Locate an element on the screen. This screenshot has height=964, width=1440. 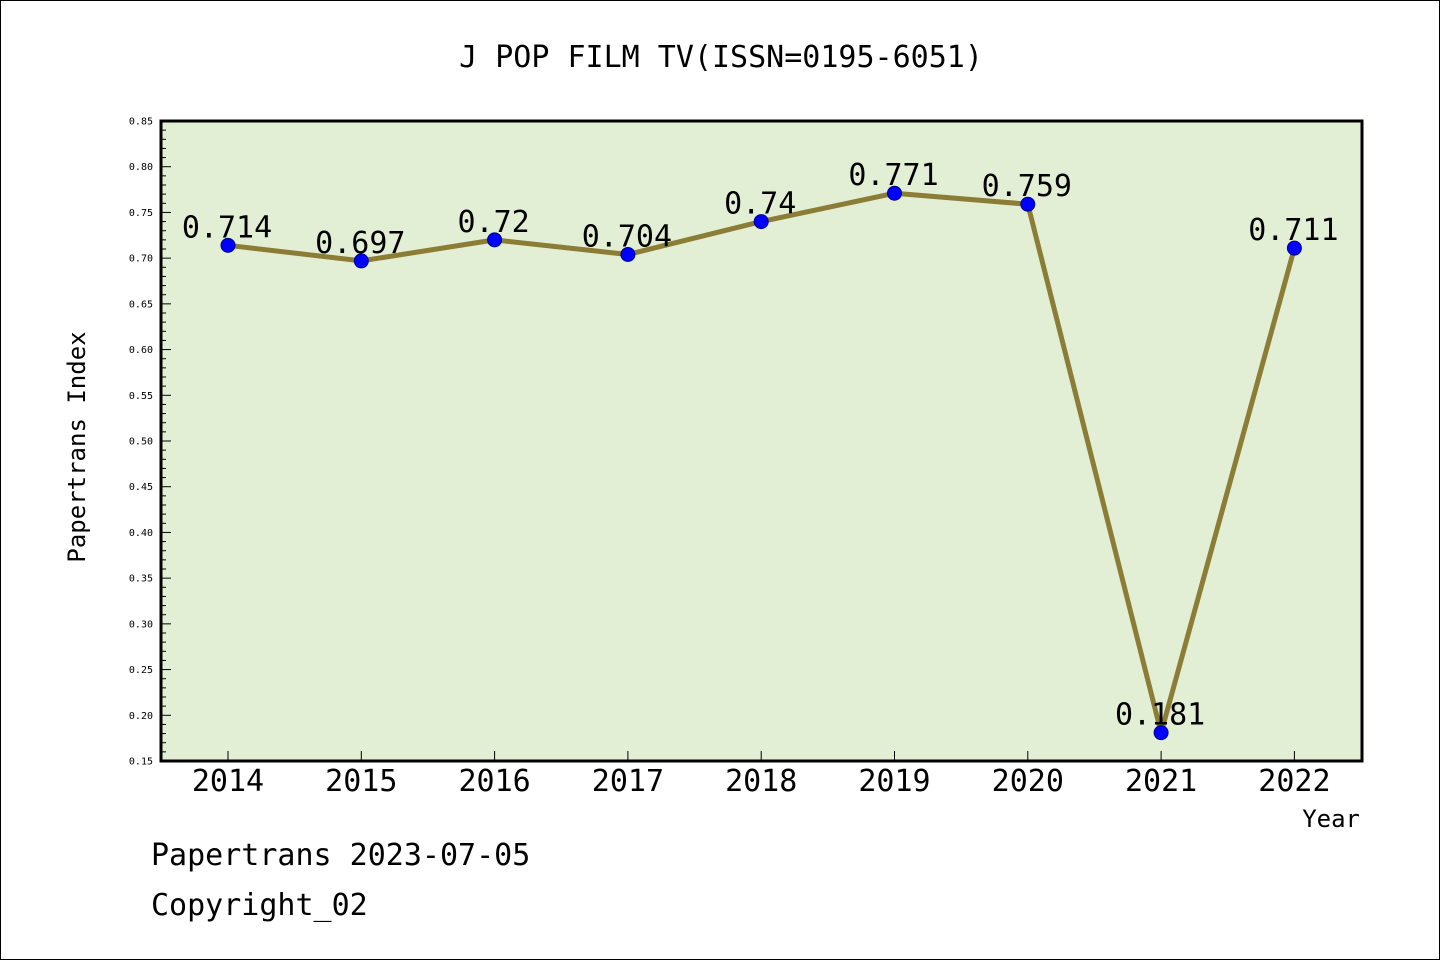
y-tick-label: 0.50 is located at coordinates (141, 442).